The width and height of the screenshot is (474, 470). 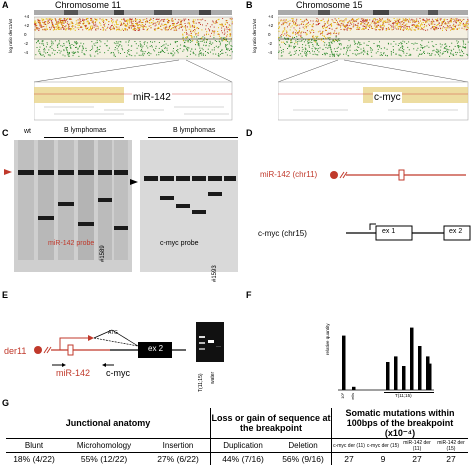 I want to click on ex2-label-e: ex 2, so click(x=156, y=348).